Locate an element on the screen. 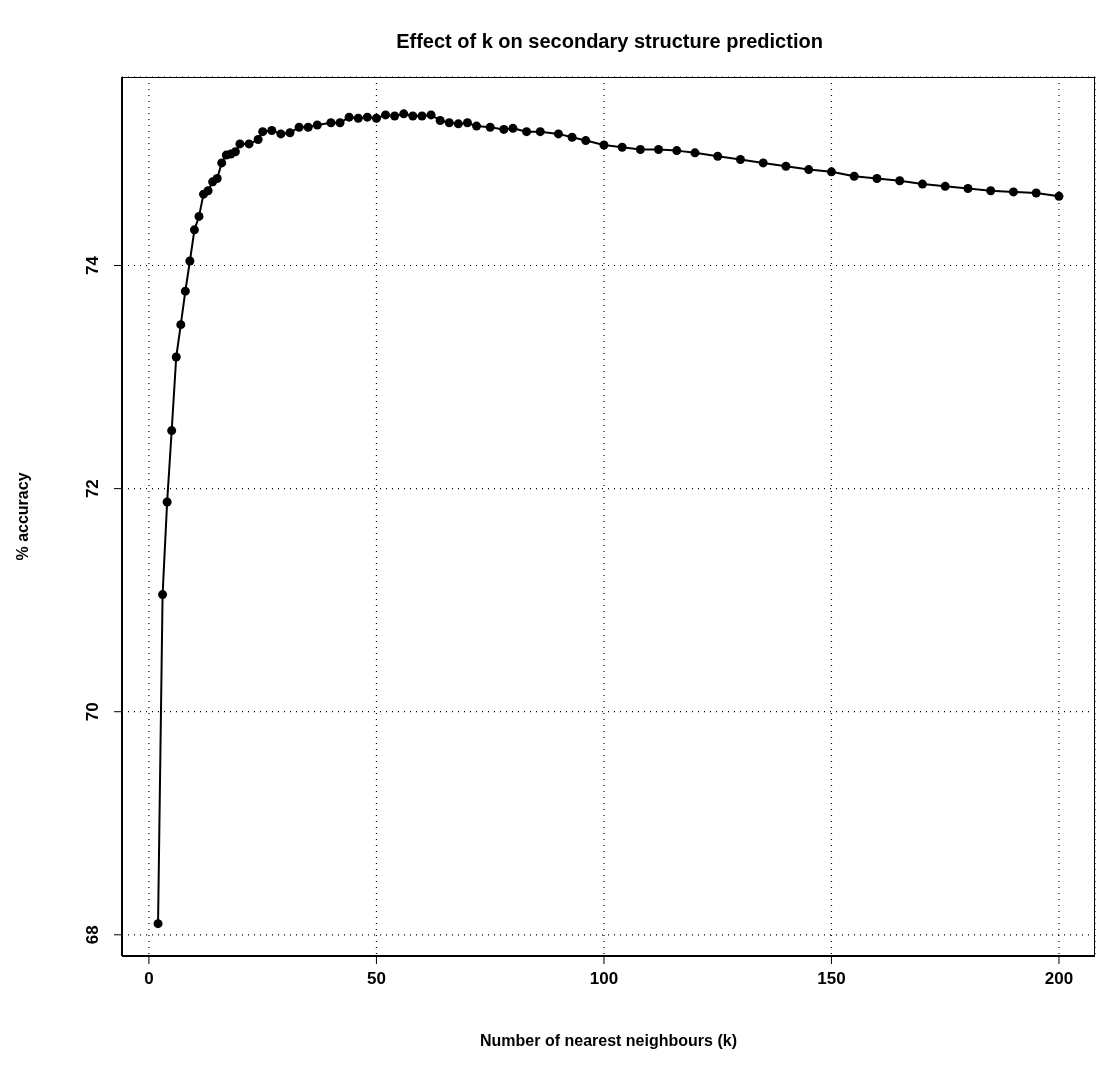  y-tick-label: 70 is located at coordinates (92, 712).